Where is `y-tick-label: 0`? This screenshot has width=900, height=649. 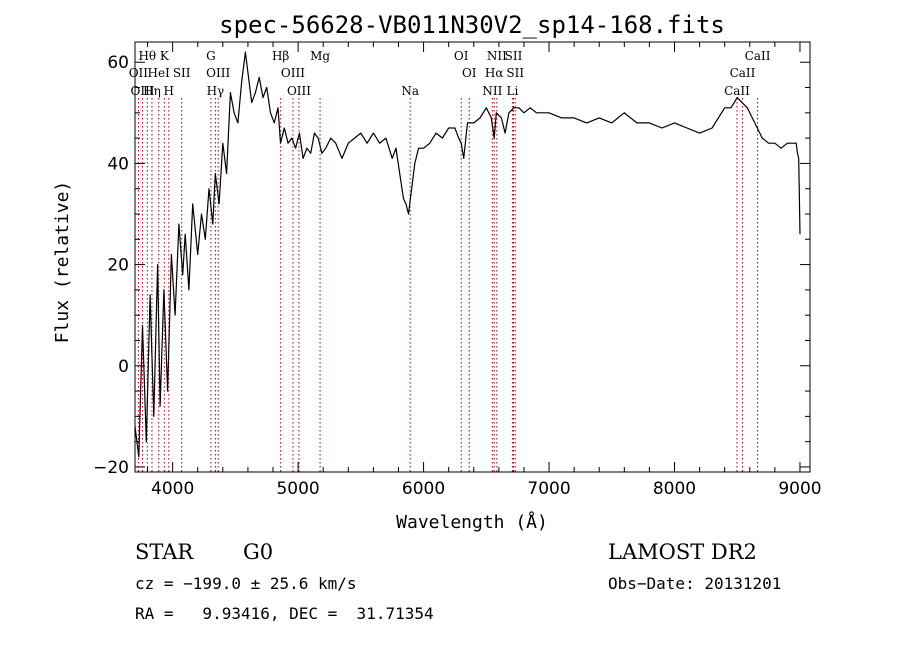 y-tick-label: 0 is located at coordinates (123, 367).